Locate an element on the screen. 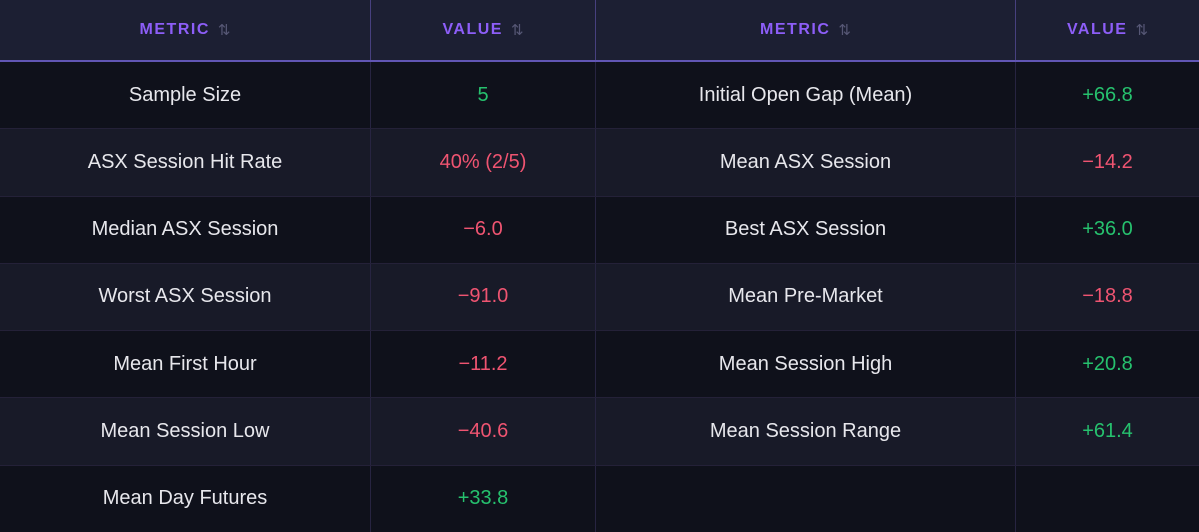 The height and width of the screenshot is (532, 1199). value-cell: −6.0 is located at coordinates (483, 229).